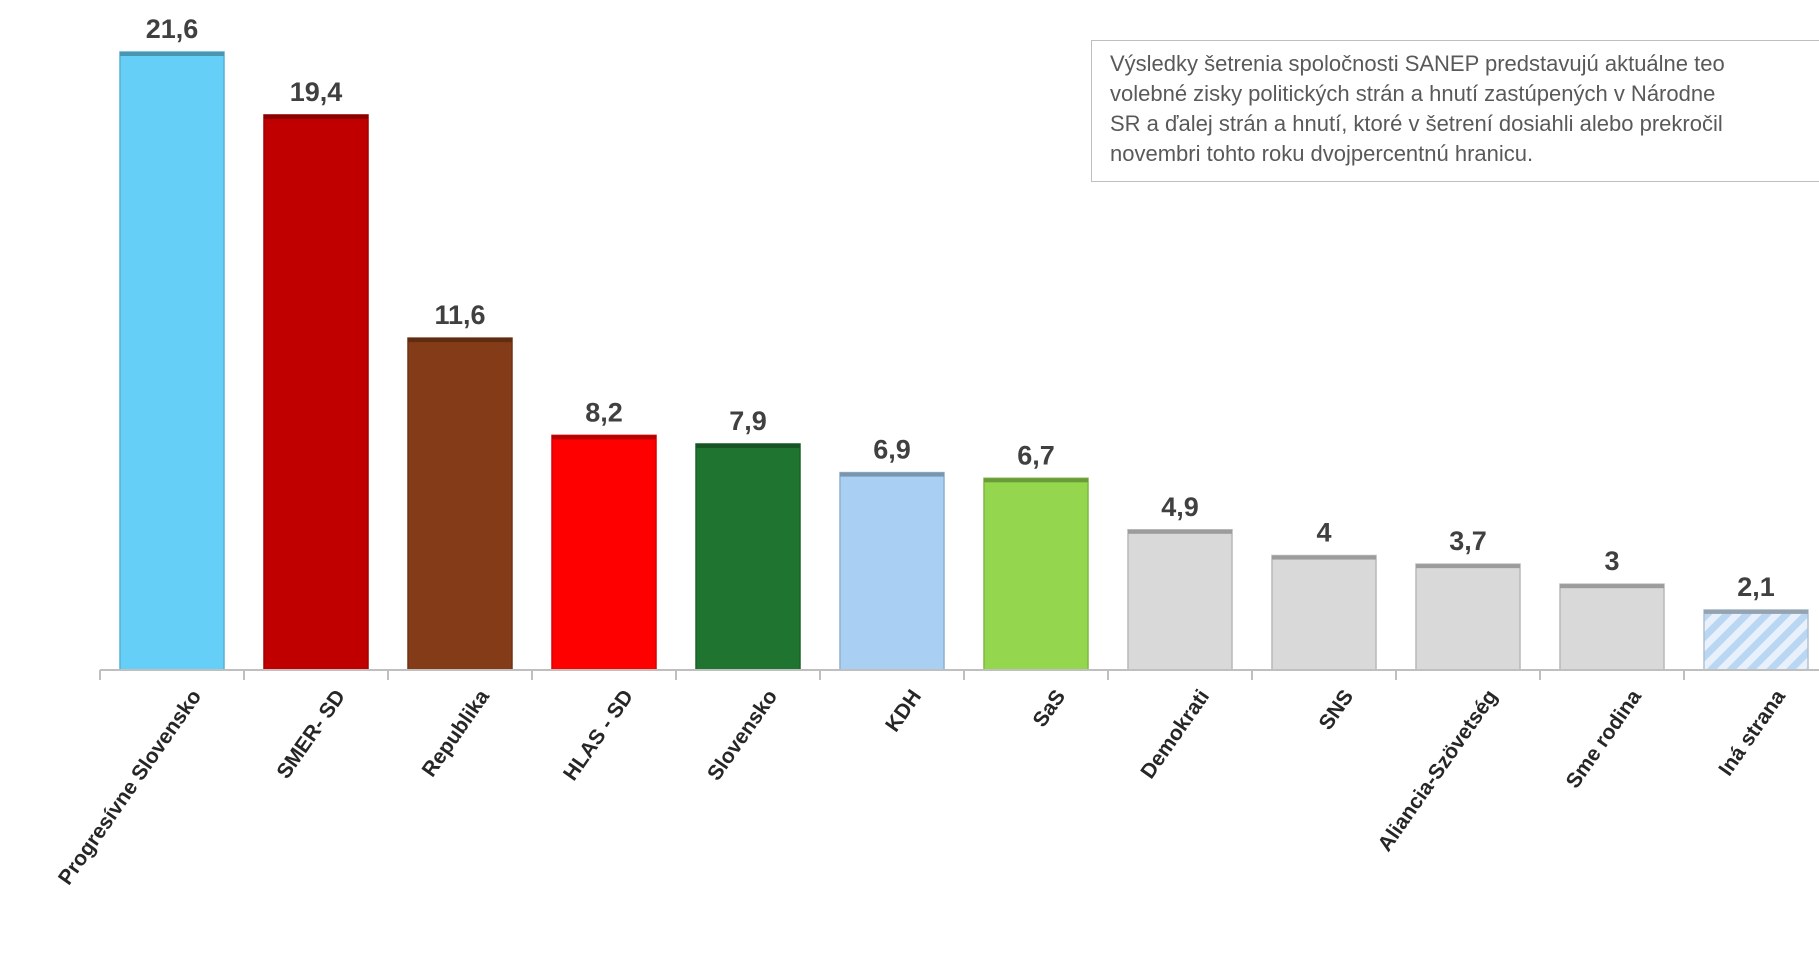  I want to click on bar-value-label: 11,6, so click(459, 315).